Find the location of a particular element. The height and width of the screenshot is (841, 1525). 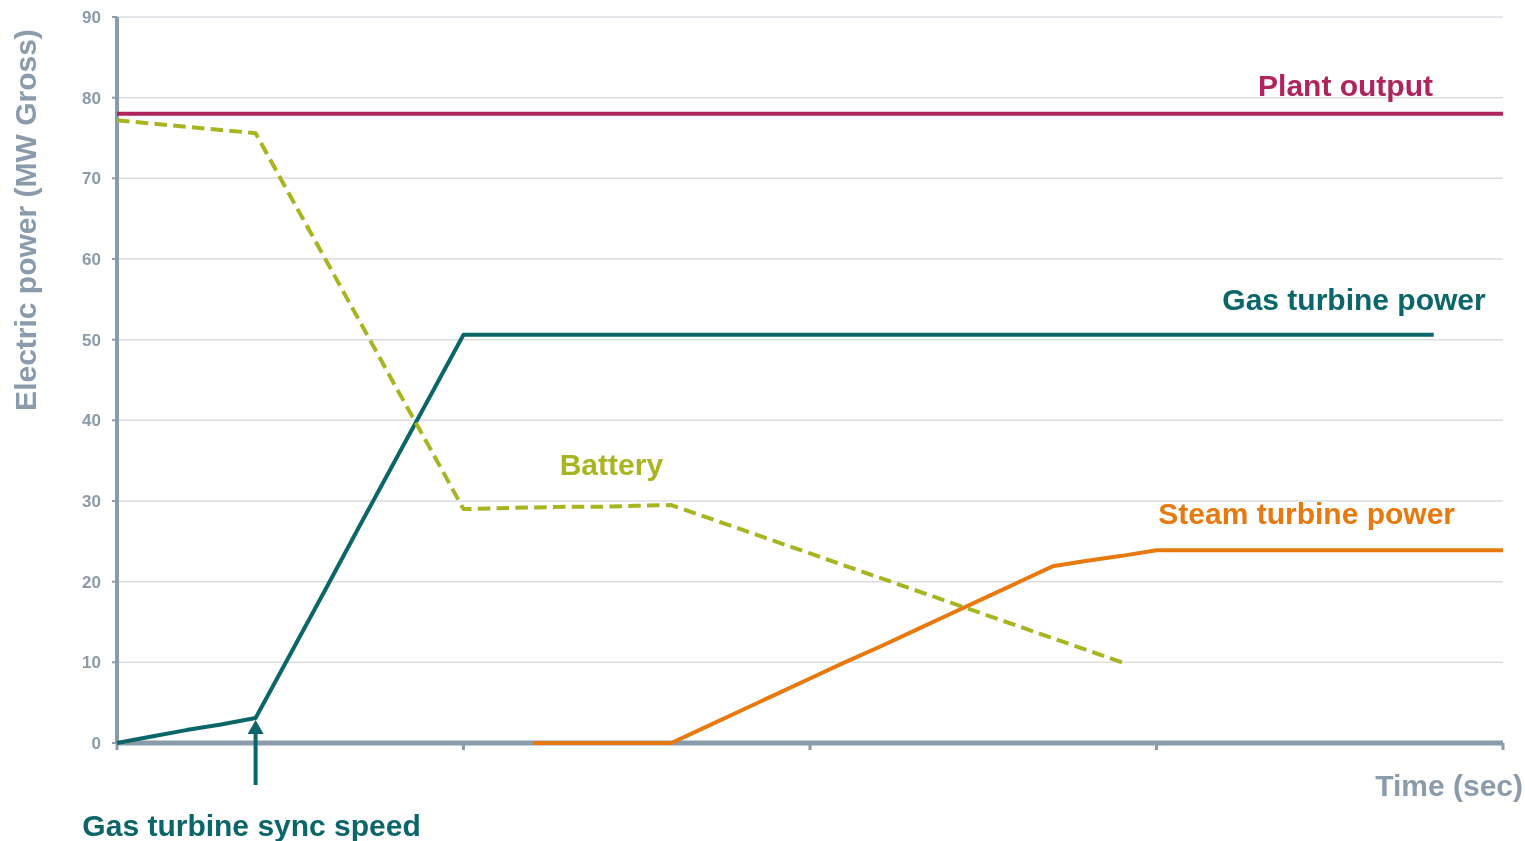

series-label: Steam turbine power is located at coordinates (1307, 514).